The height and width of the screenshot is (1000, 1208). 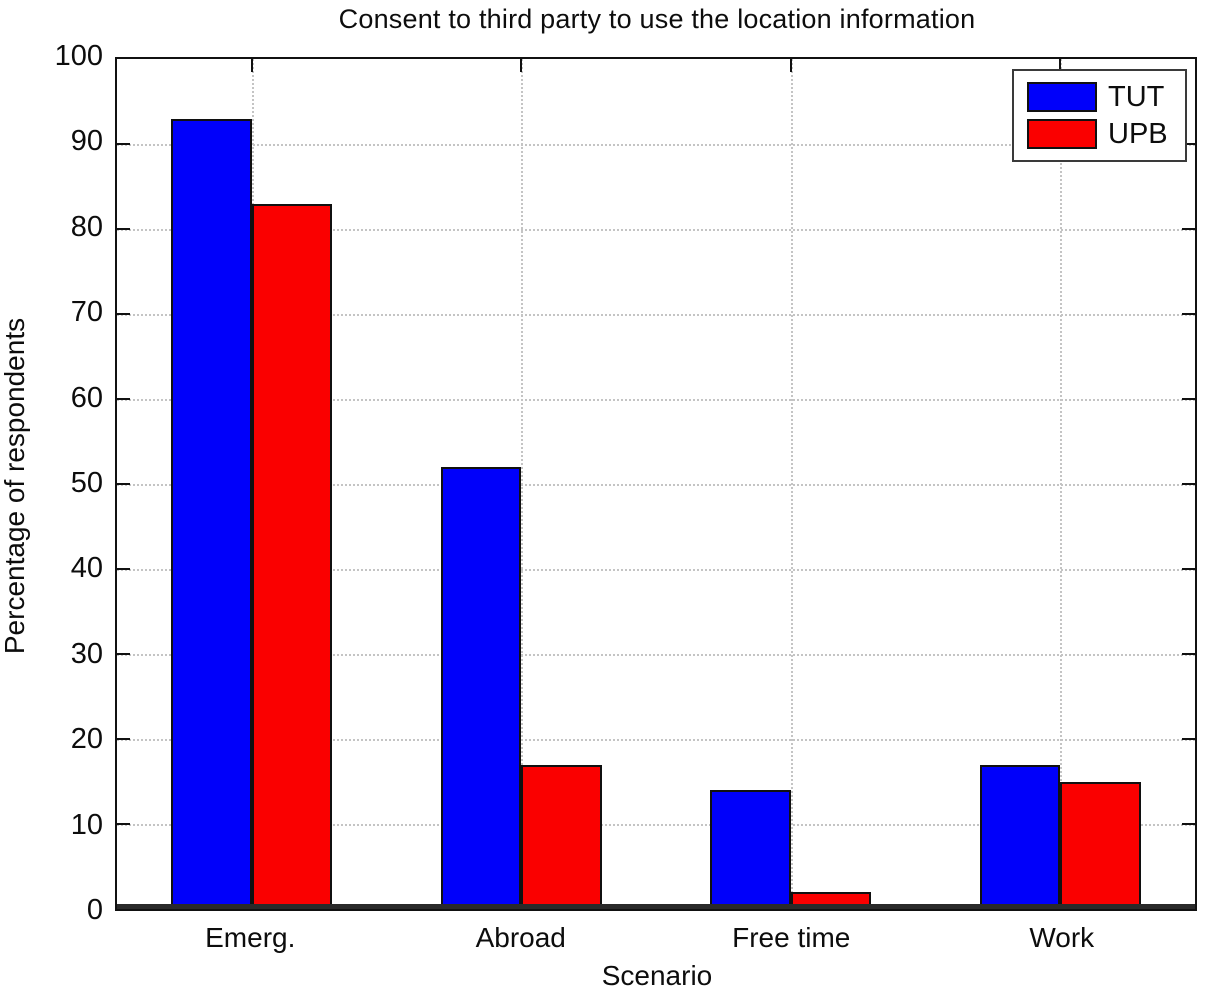 What do you see at coordinates (1106, 97) in the screenshot?
I see `legend-row-tut: TUT` at bounding box center [1106, 97].